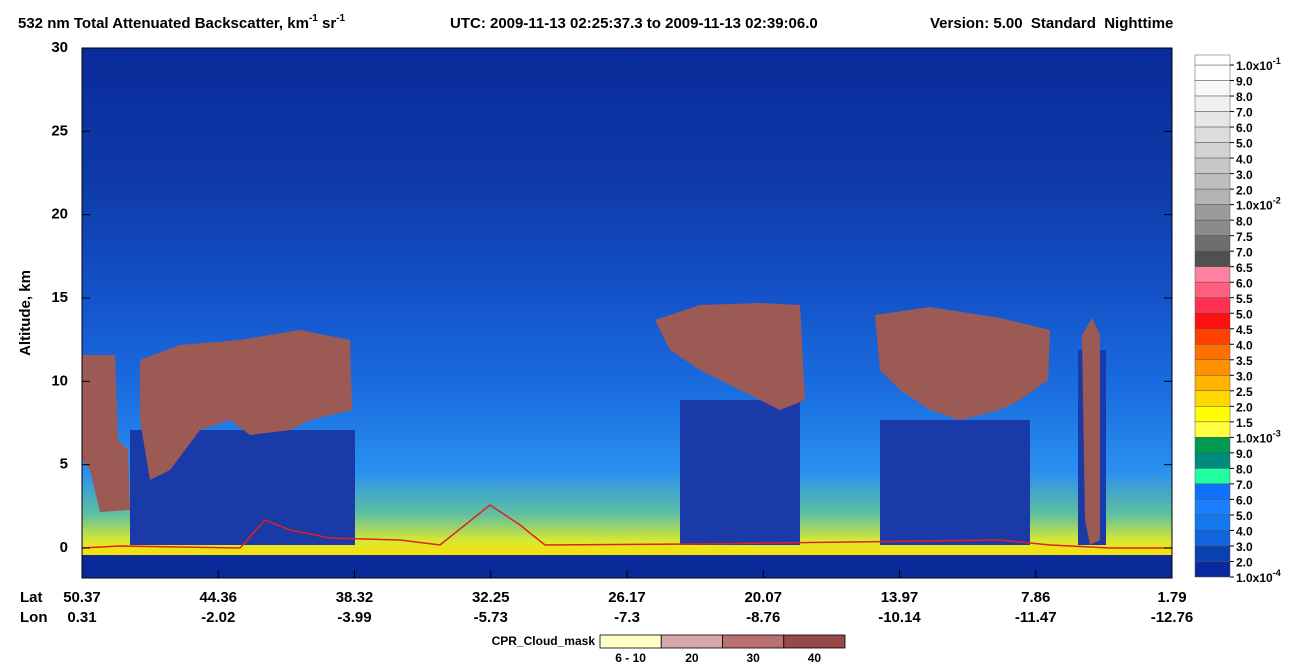 The image size is (1300, 667). Describe the element at coordinates (1244, 299) in the screenshot. I see `colorbar-label: 5.5` at that location.